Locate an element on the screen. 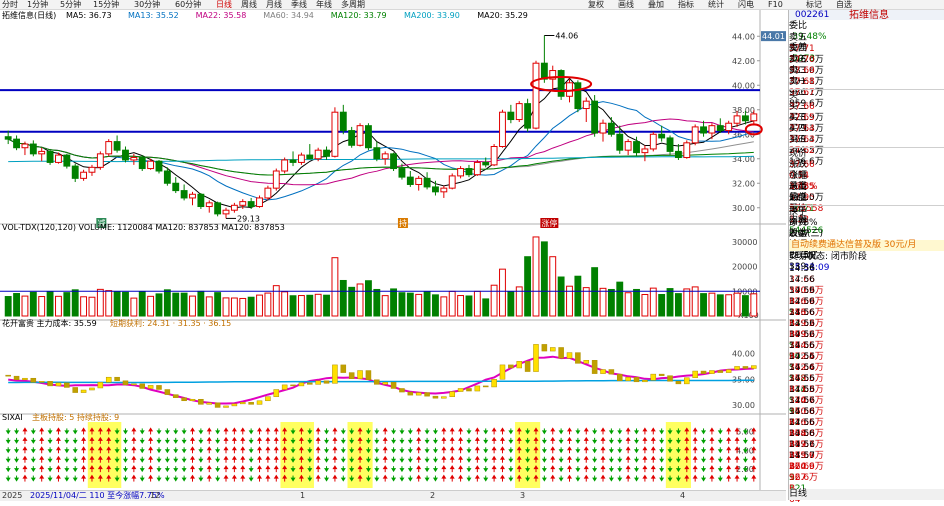 This screenshot has height=506, width=944. period-tab-1: 1分钟 is located at coordinates (38, 4).